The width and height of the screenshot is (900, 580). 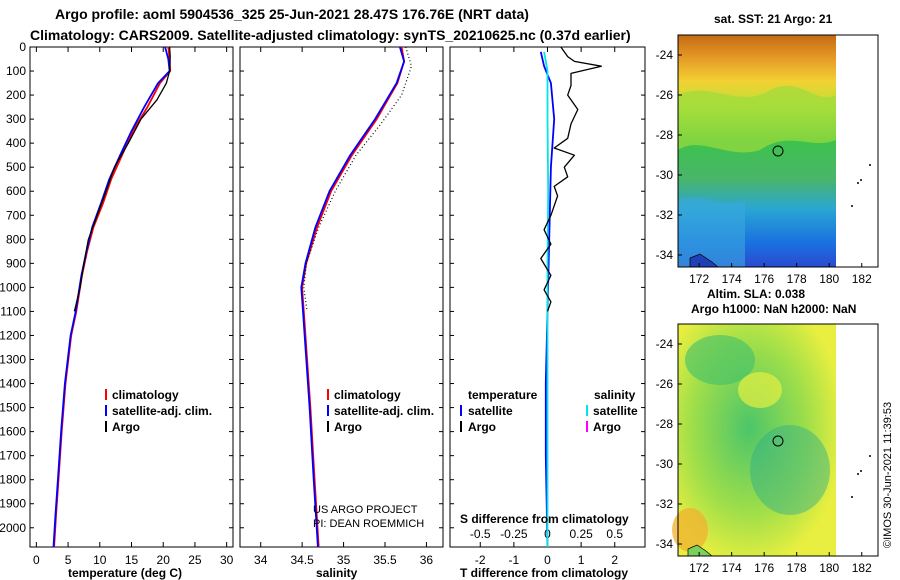 I want to click on sst-cold-patch, so click(x=711, y=232).